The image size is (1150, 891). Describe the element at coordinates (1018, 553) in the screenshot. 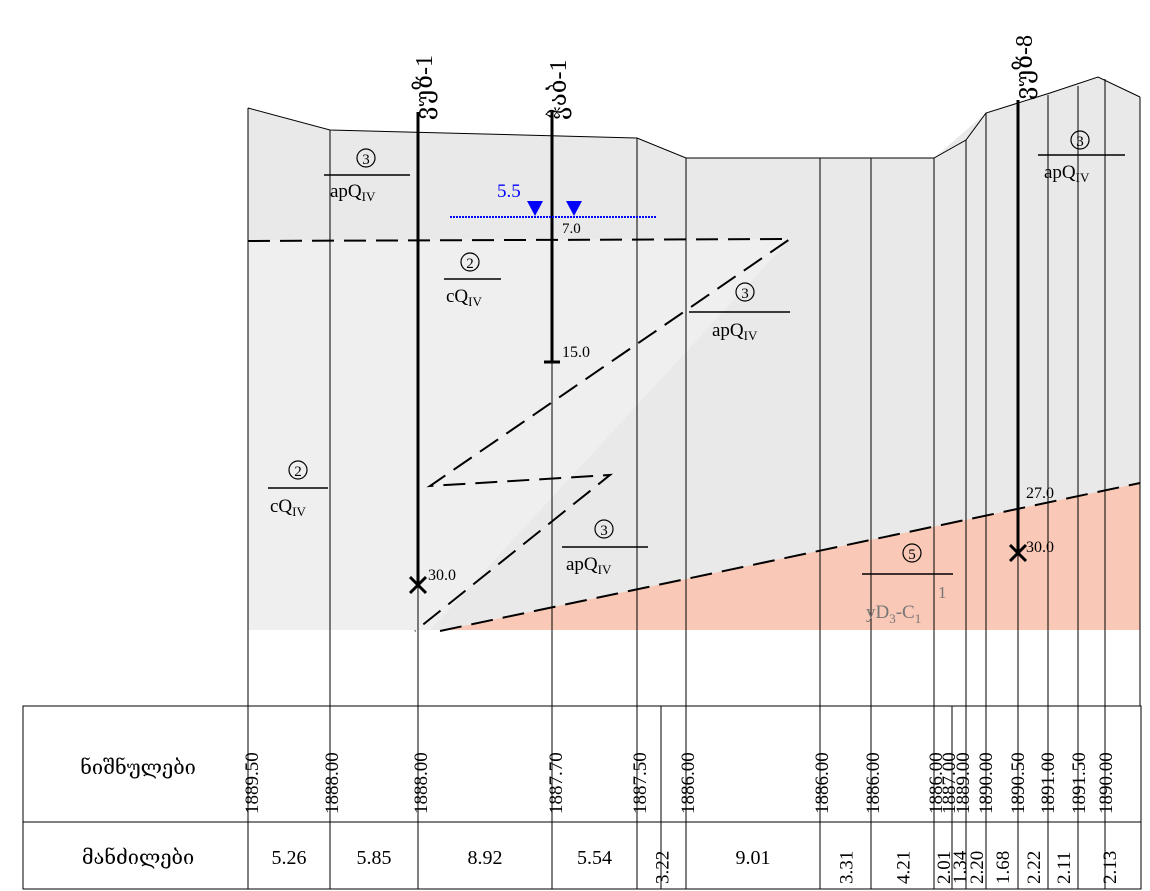

I see `borehole-3-bottom-cross-icon` at that location.